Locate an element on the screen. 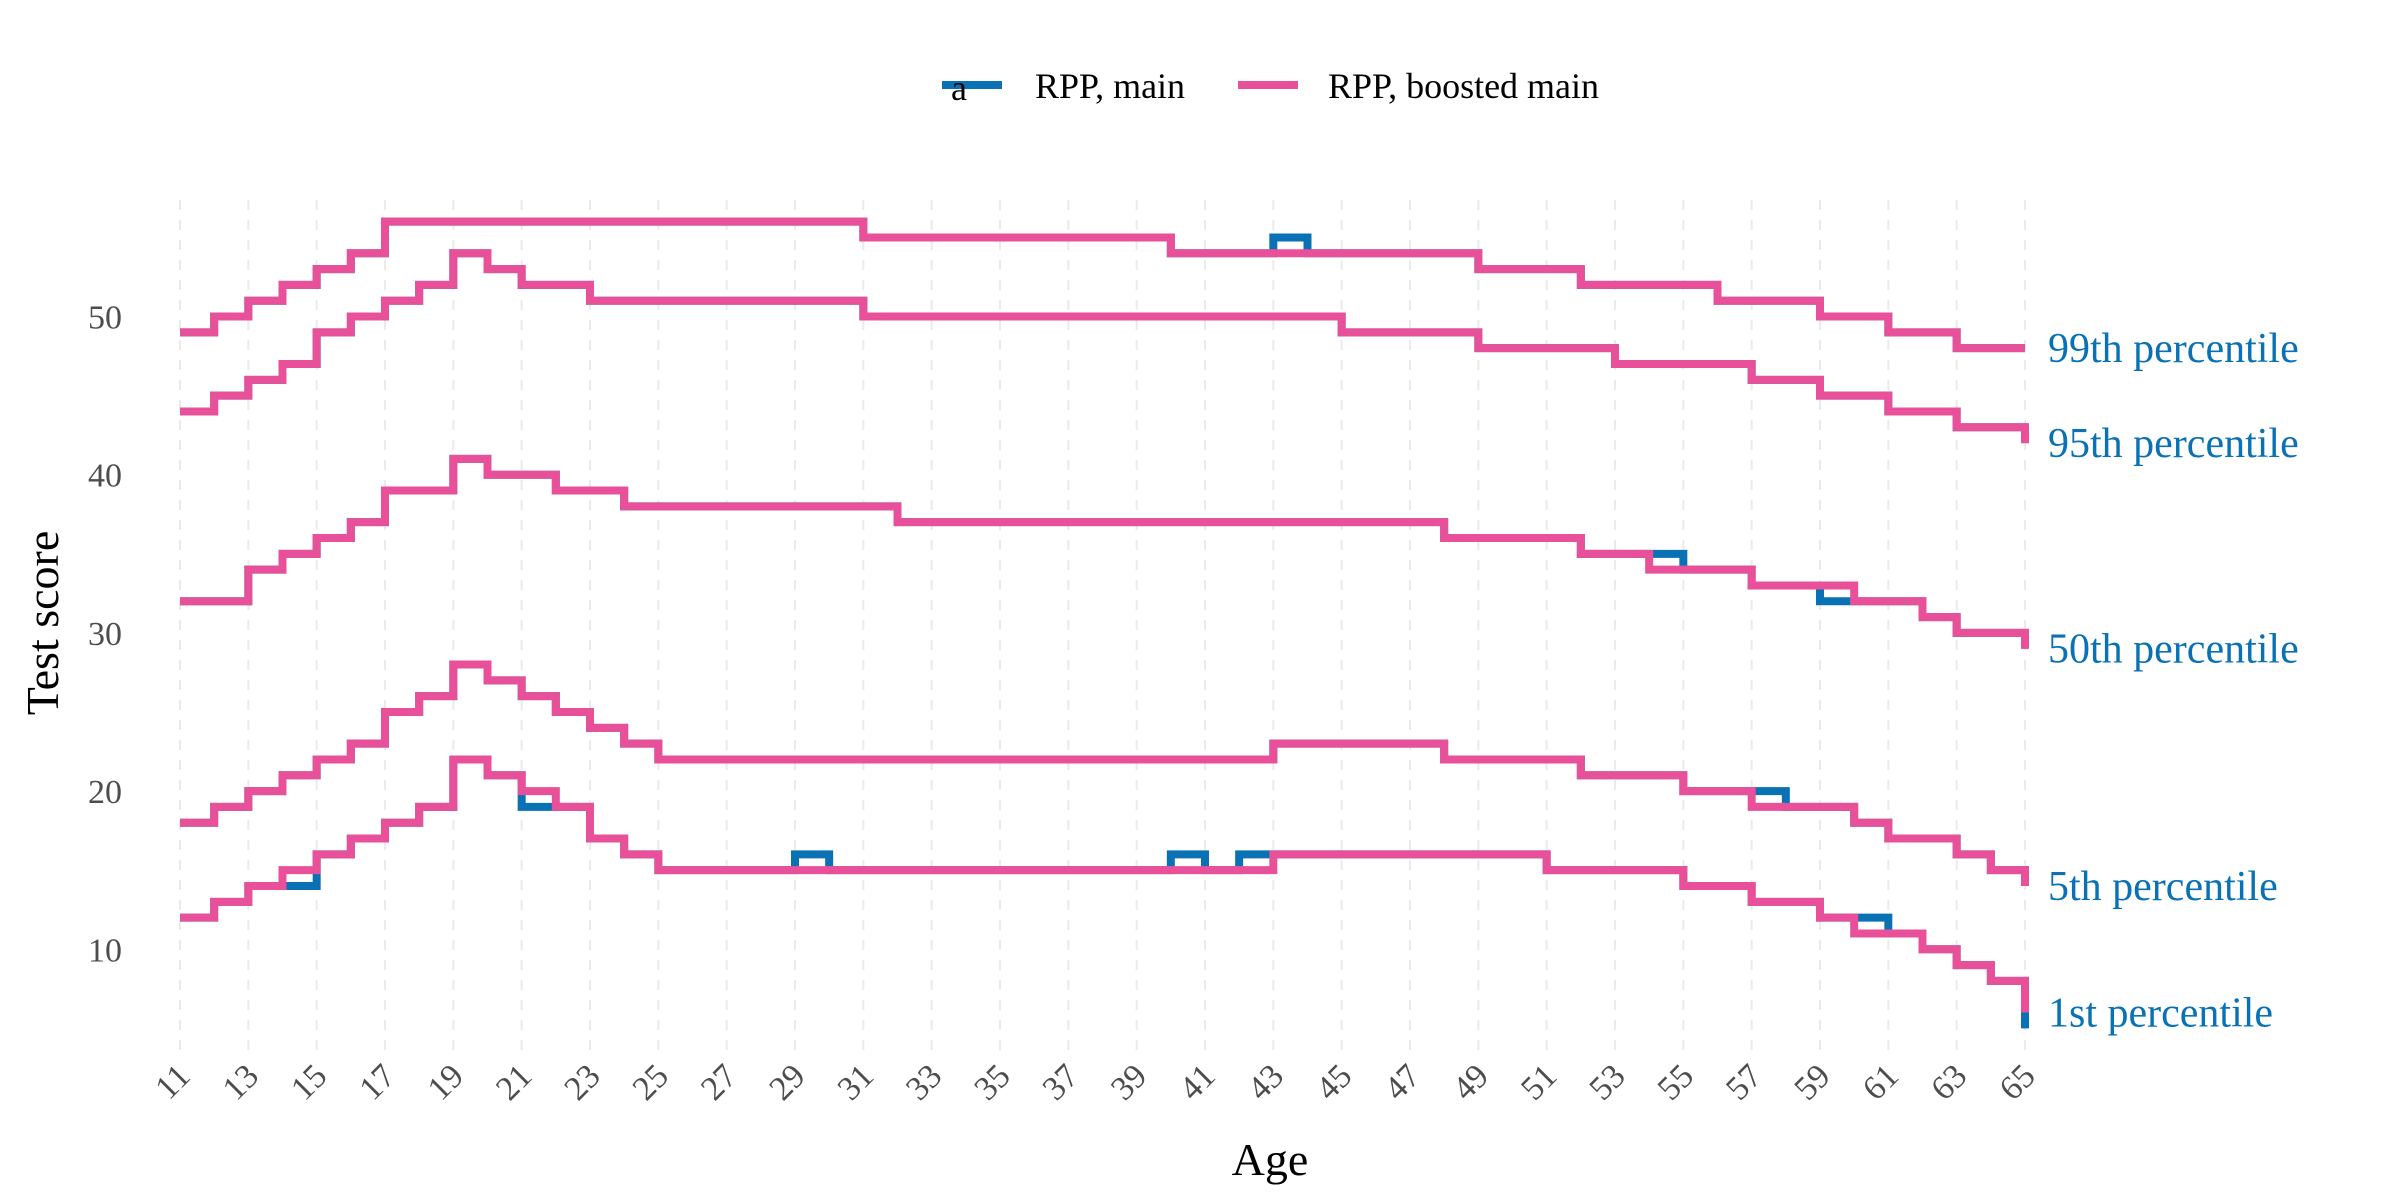 The height and width of the screenshot is (1200, 2400). legend-main-label: RPP, main is located at coordinates (1110, 86).